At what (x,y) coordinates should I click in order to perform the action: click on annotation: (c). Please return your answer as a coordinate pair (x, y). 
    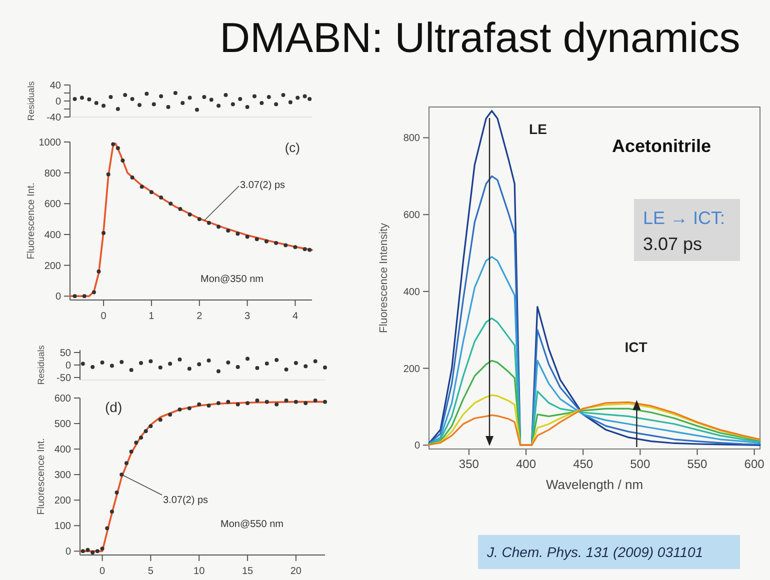
    Looking at the image, I should click on (292, 147).